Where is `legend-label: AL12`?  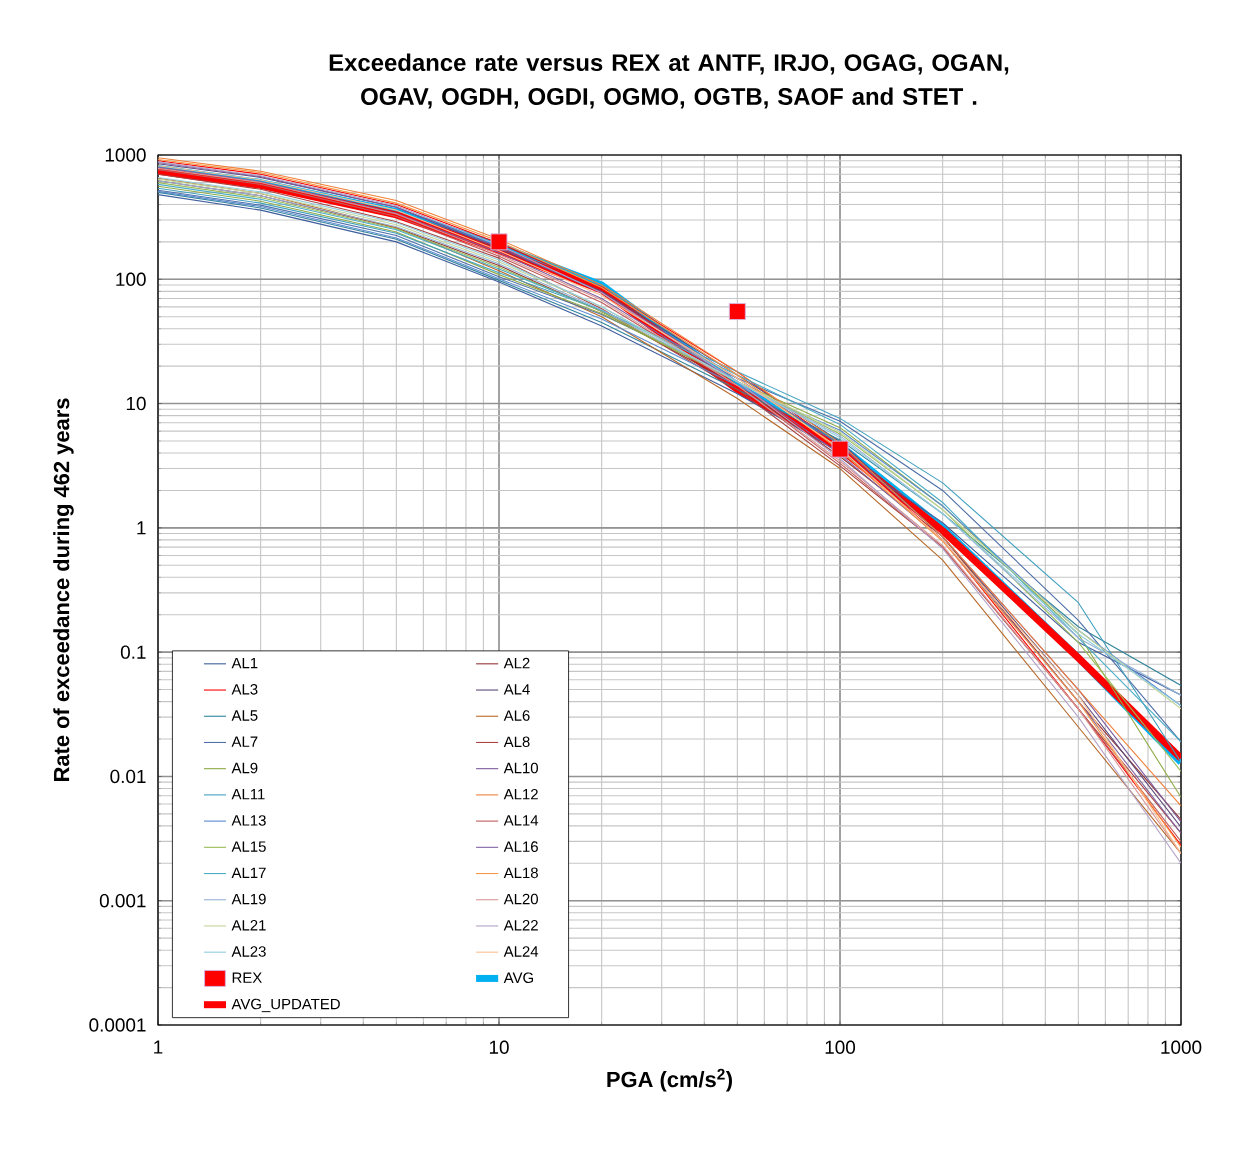
legend-label: AL12 is located at coordinates (520, 794).